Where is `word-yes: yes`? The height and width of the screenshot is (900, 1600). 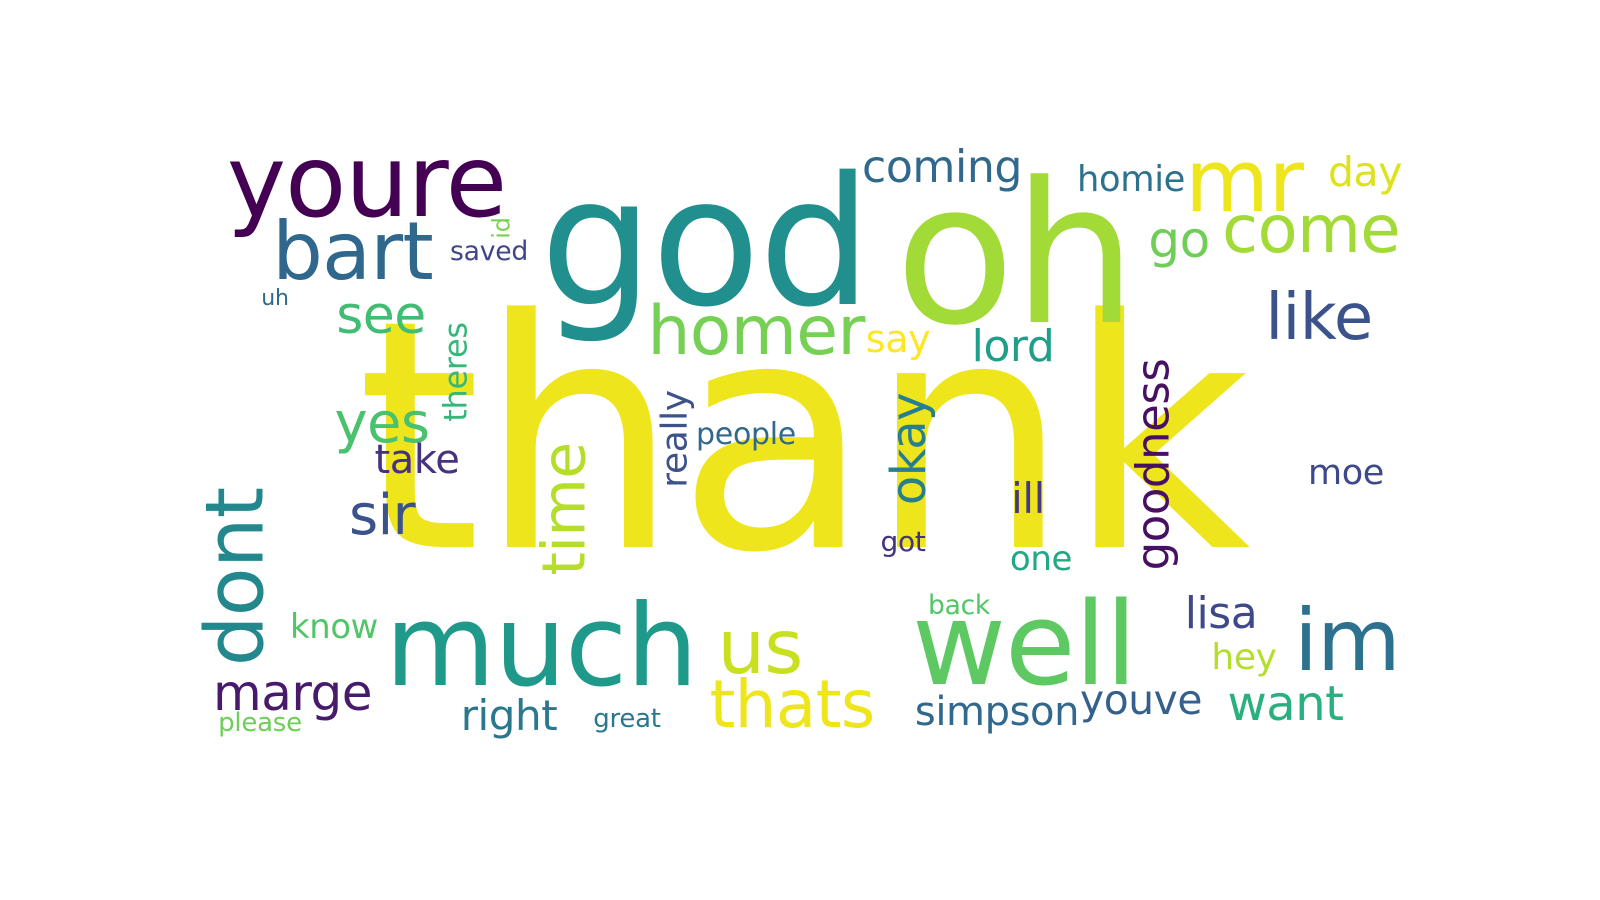
word-yes: yes is located at coordinates (382, 423).